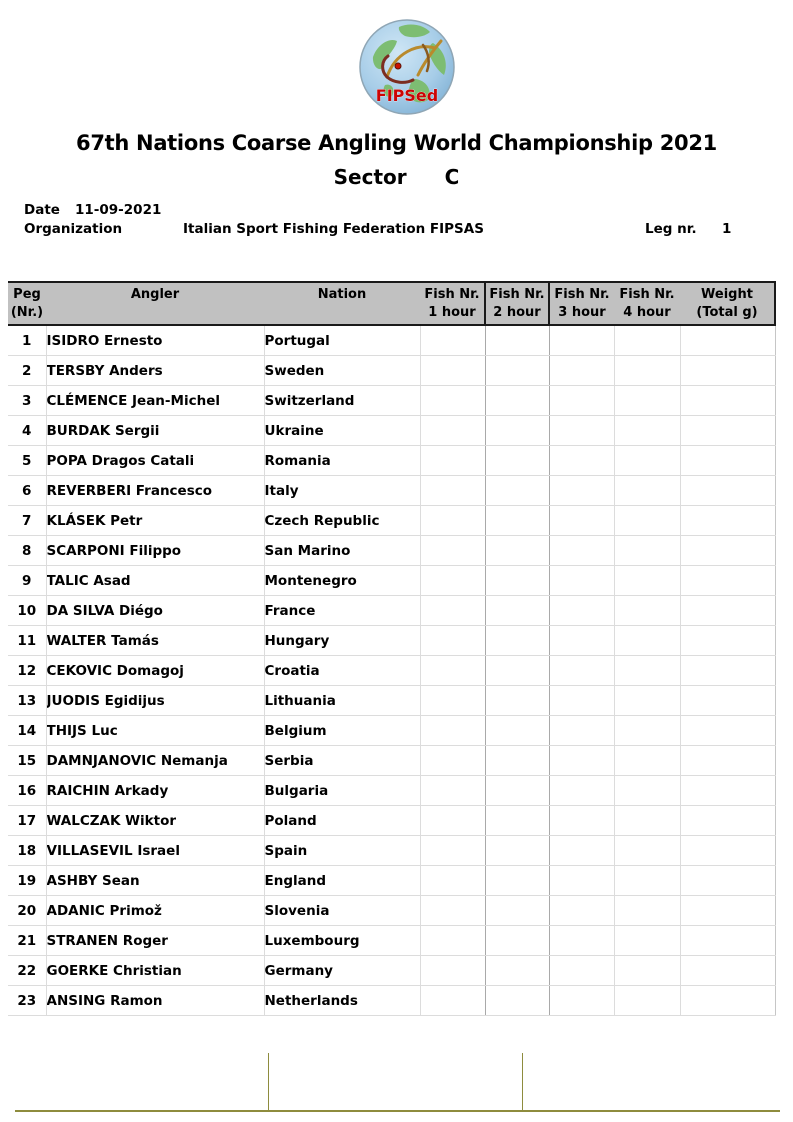  I want to click on cell-peg: 9, so click(27, 580).